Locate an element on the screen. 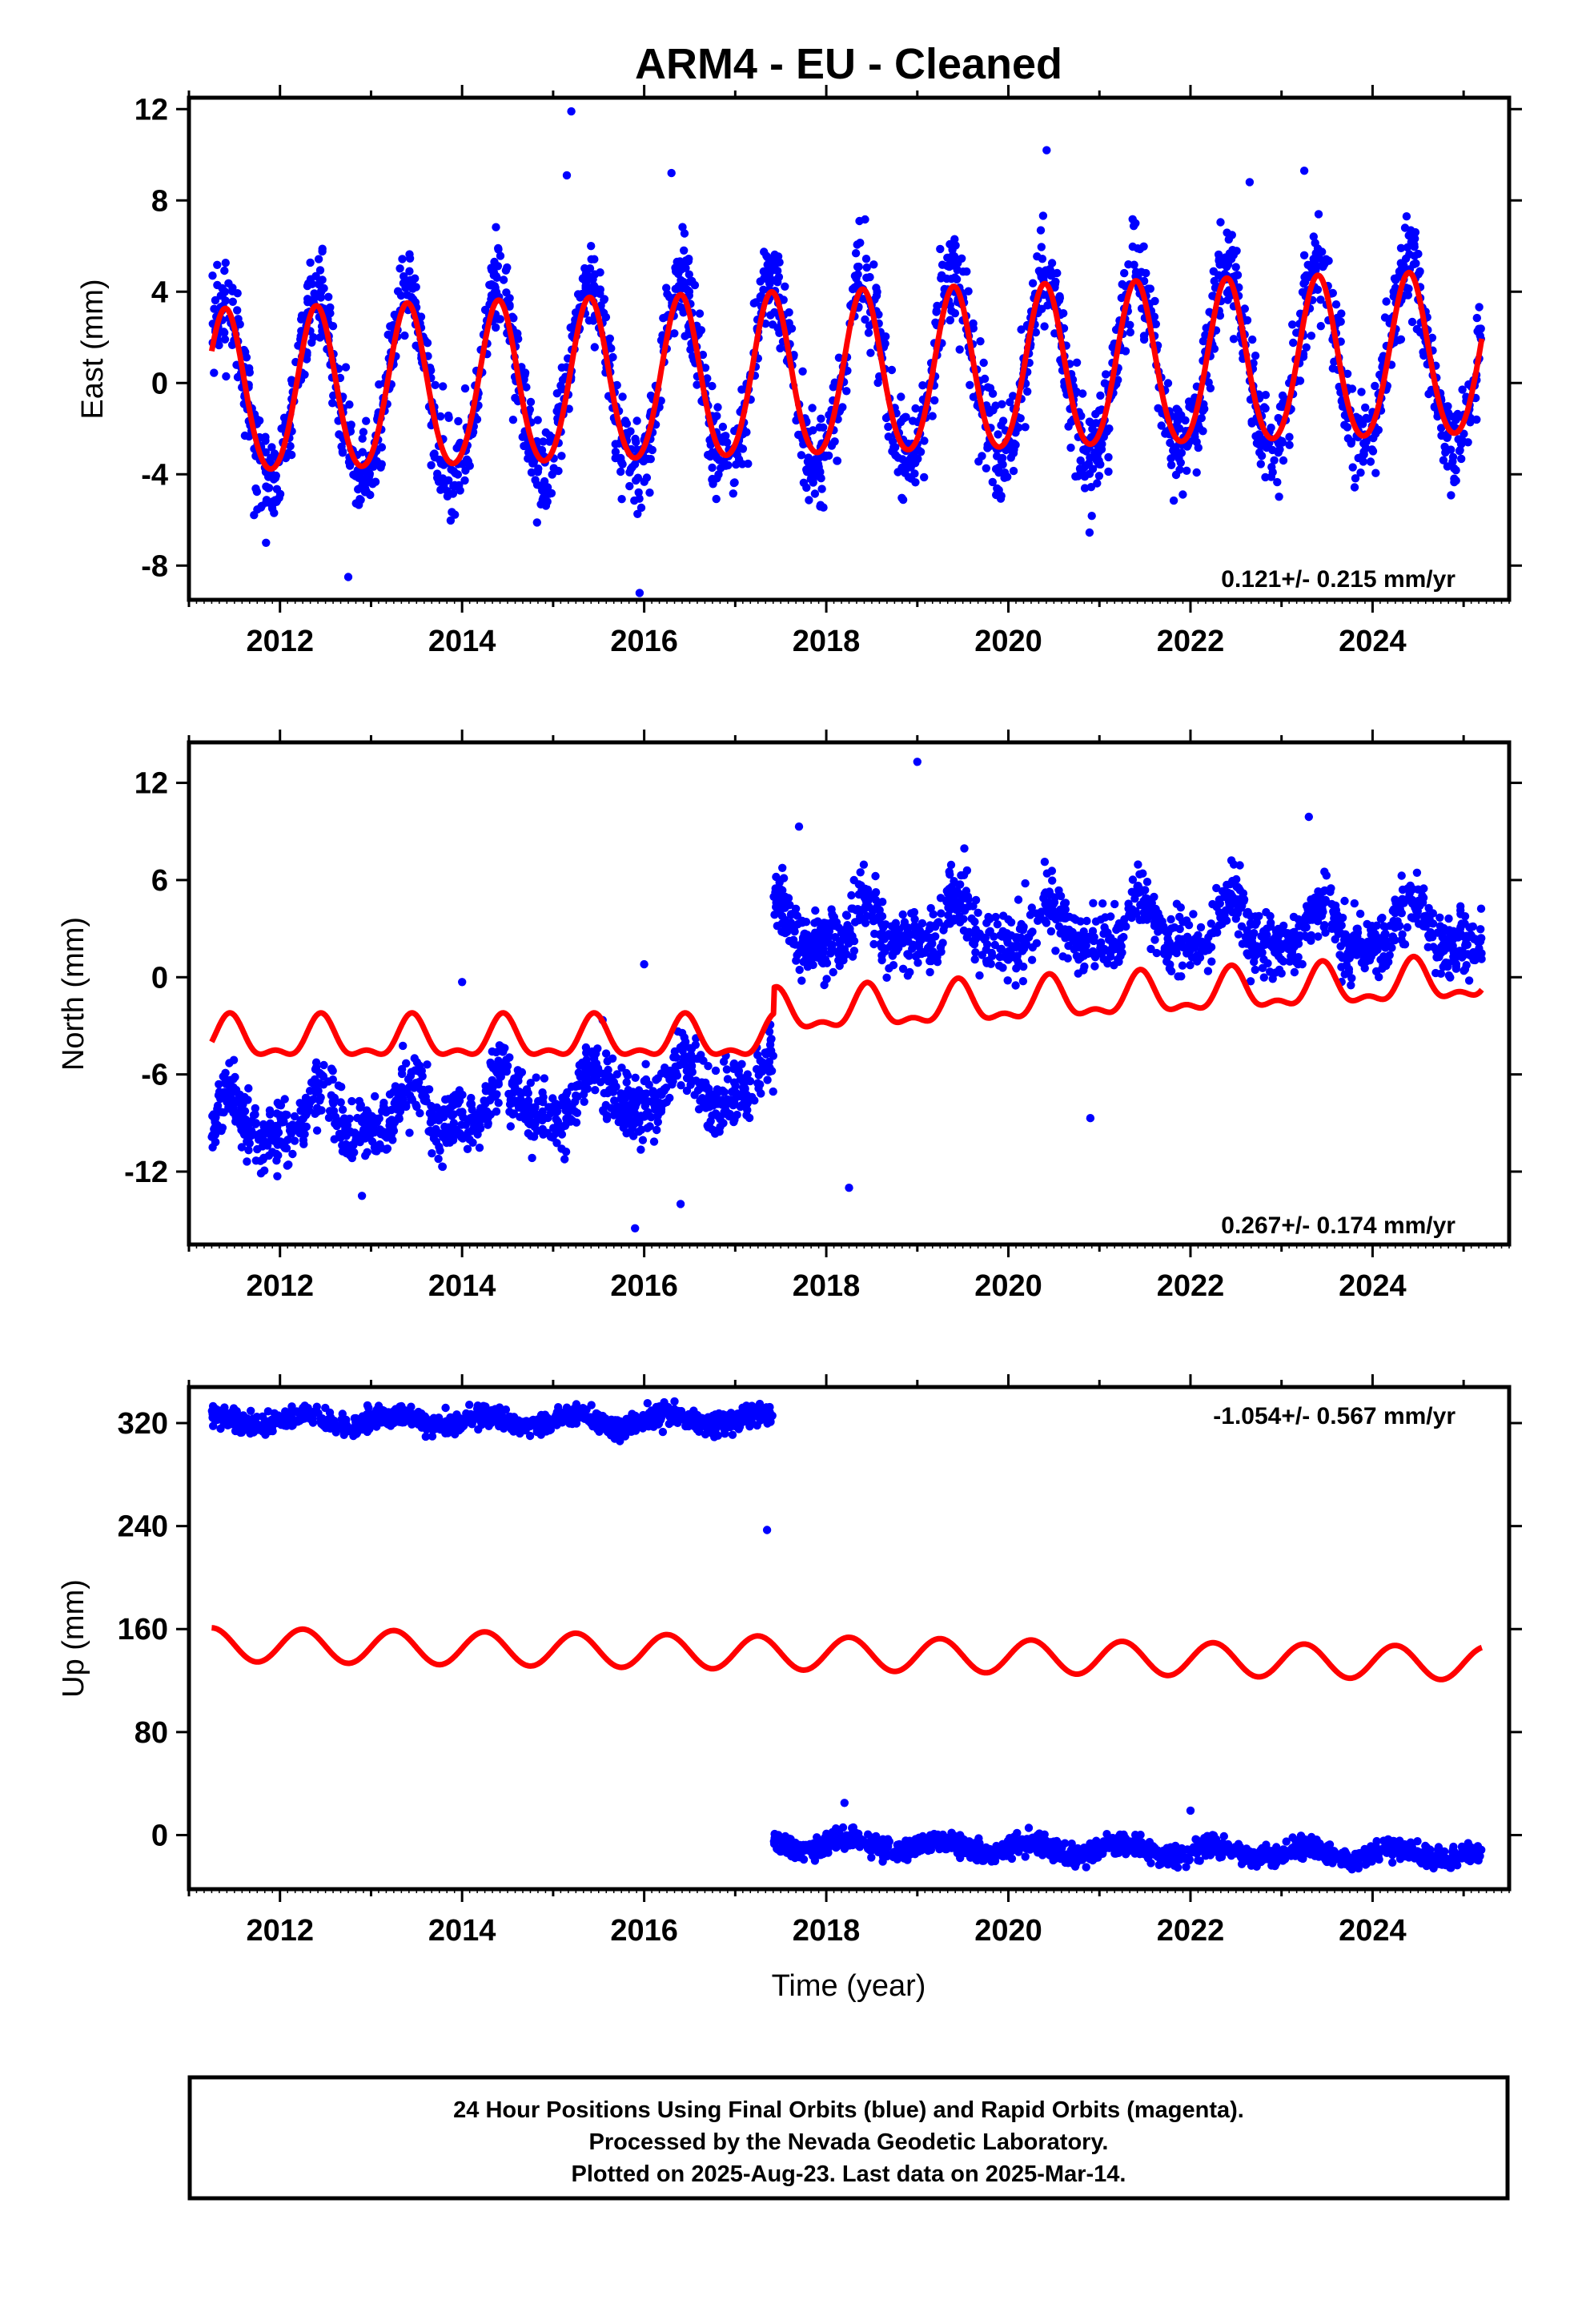 Image resolution: width=1582 pixels, height=2324 pixels. y-tick-label: 12 is located at coordinates (151, 110).